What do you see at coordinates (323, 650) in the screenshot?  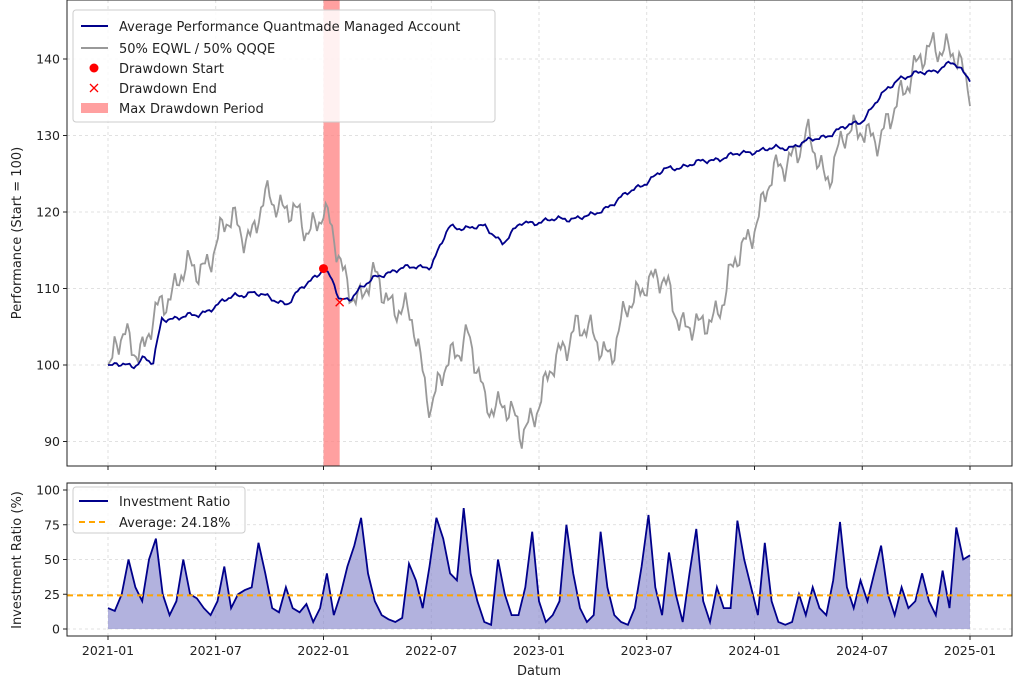 I see `x-tick-label: 2022-01` at bounding box center [323, 650].